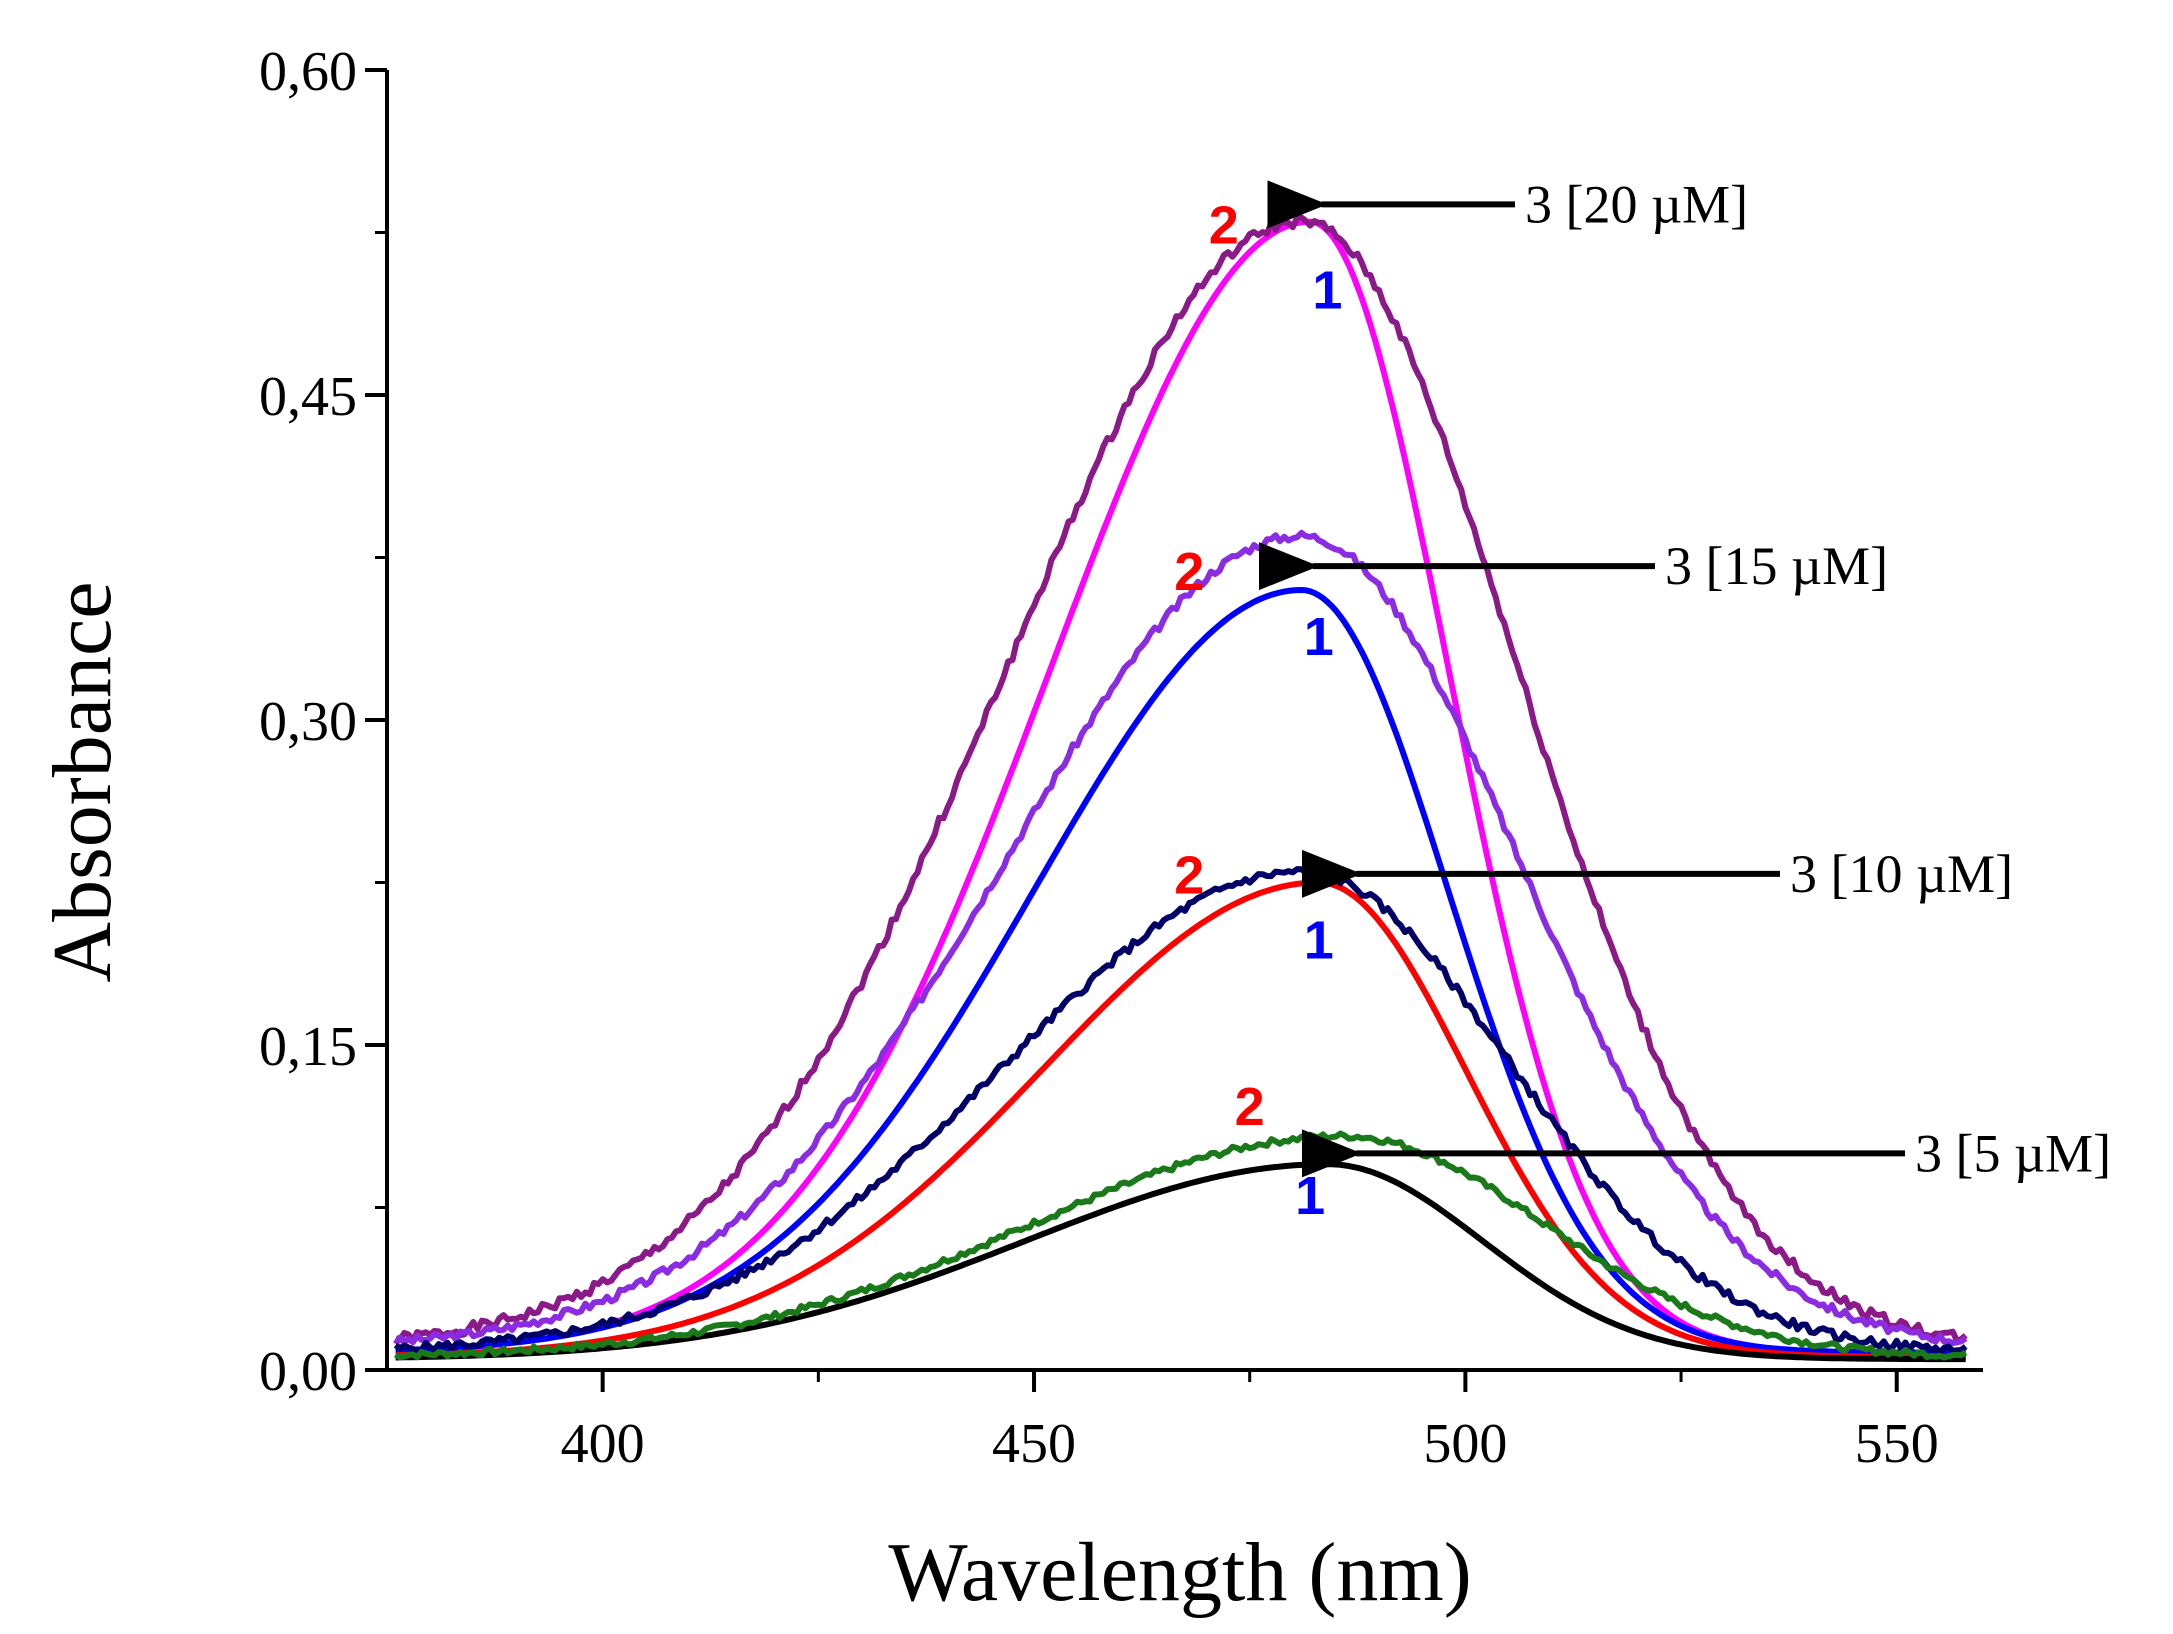  Describe the element at coordinates (1776, 566) in the screenshot. I see `annotation-label: 3 [15 µM]` at that location.